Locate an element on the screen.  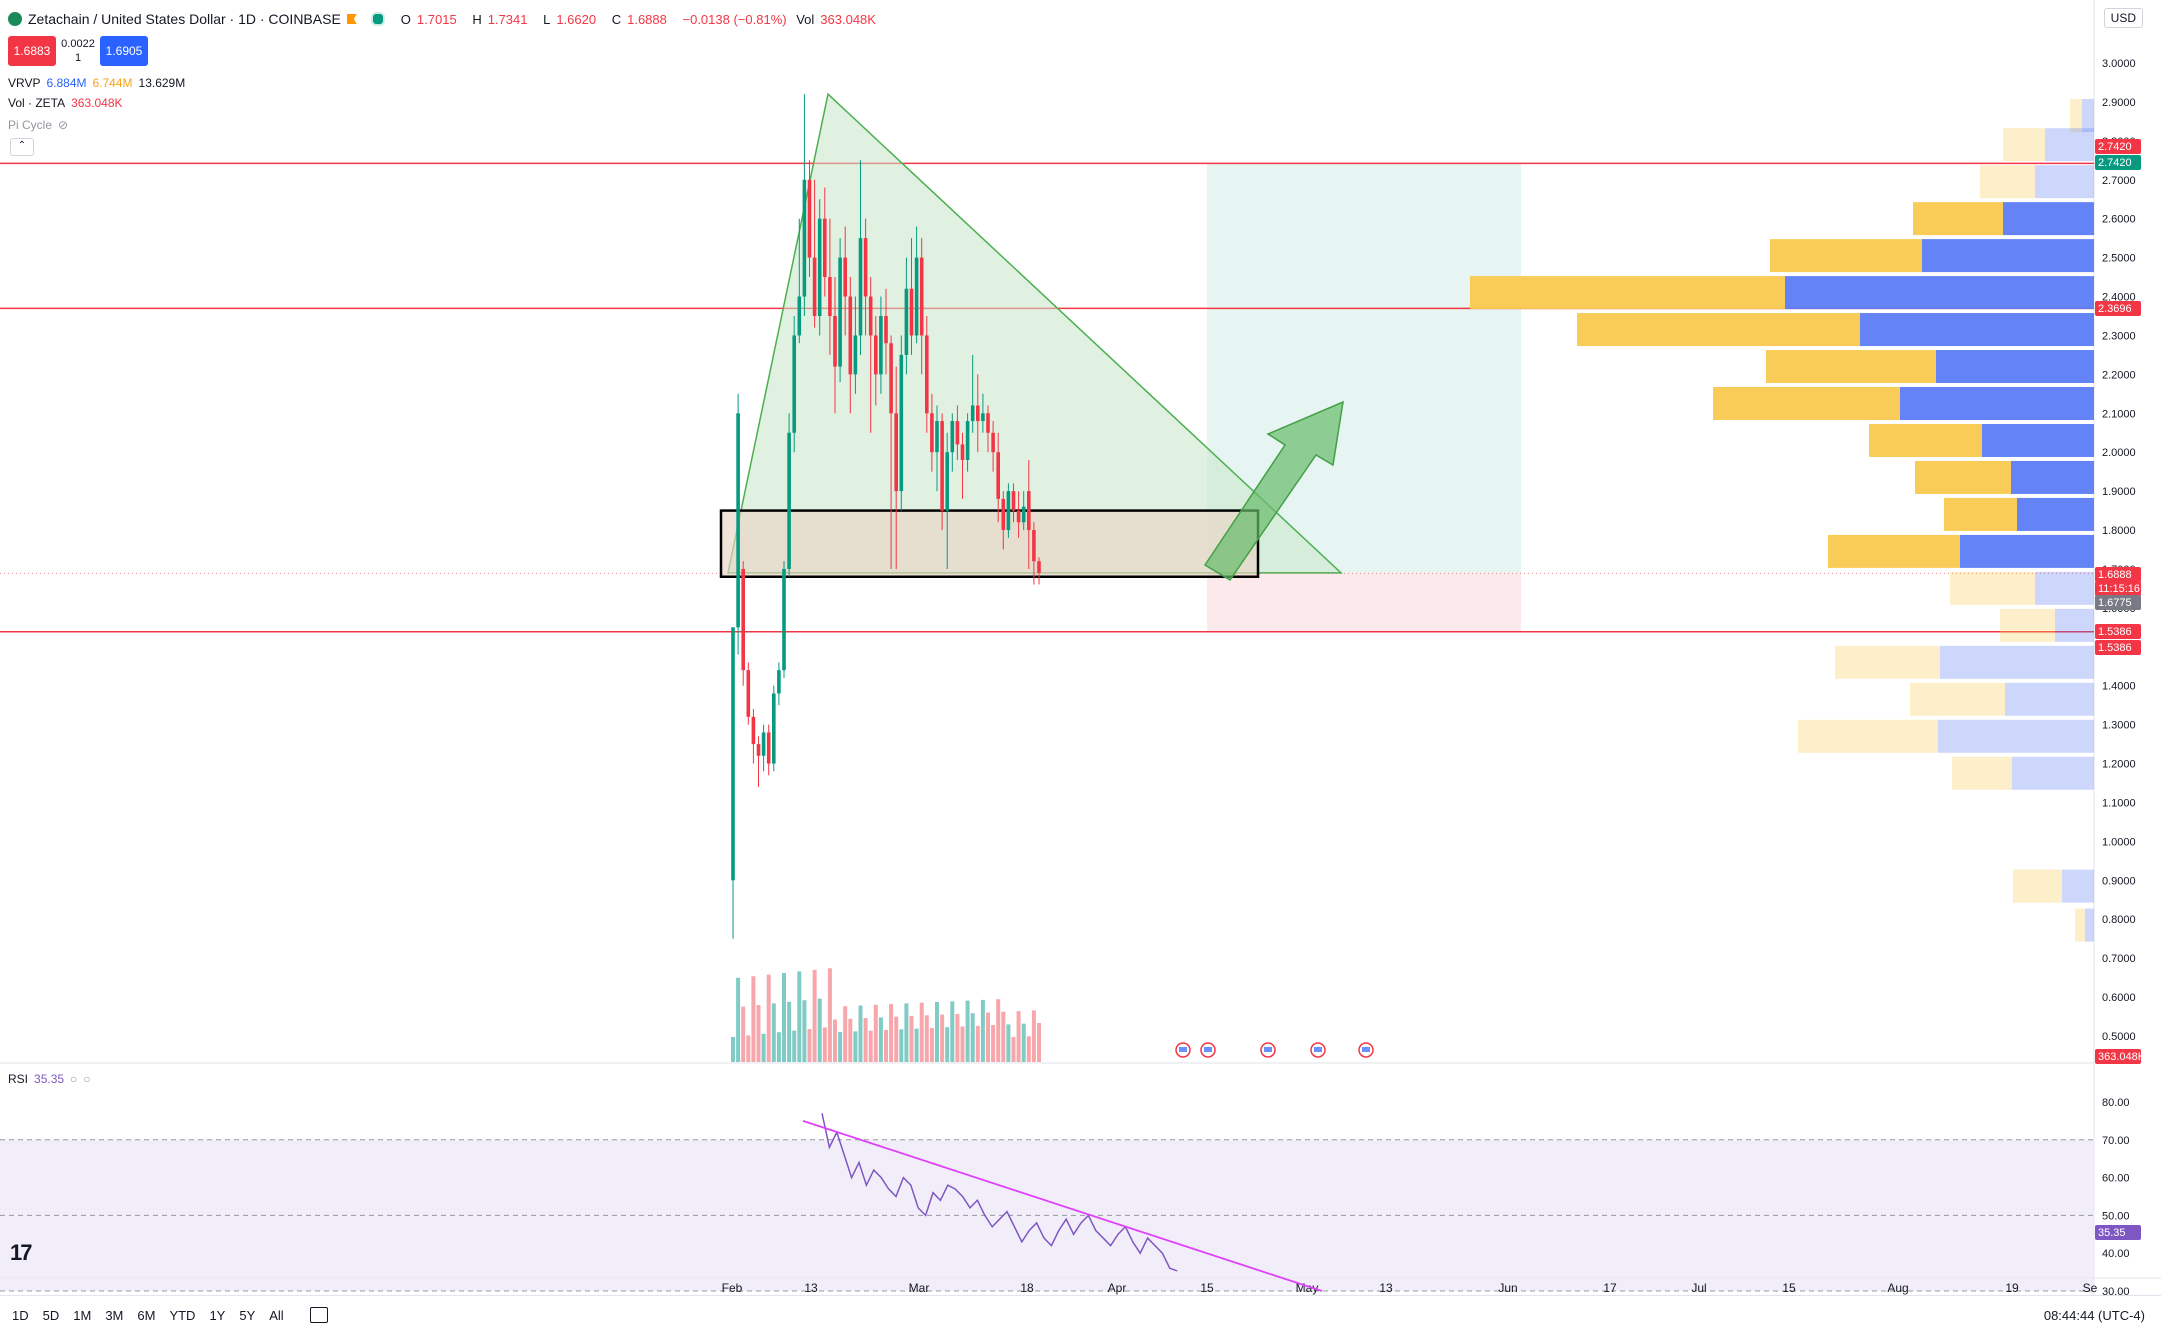
time-tick-label: Aug is located at coordinates (1897, 1288).